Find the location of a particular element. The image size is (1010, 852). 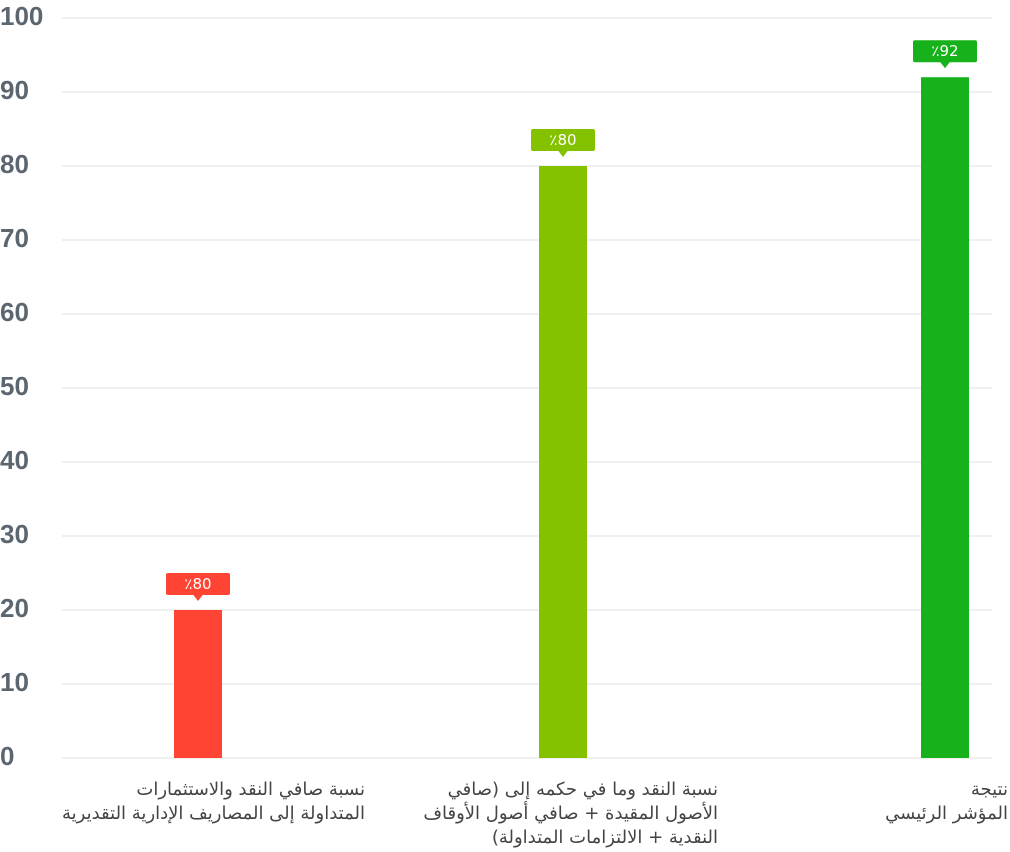

y-tick-label: 60 is located at coordinates (14, 312).